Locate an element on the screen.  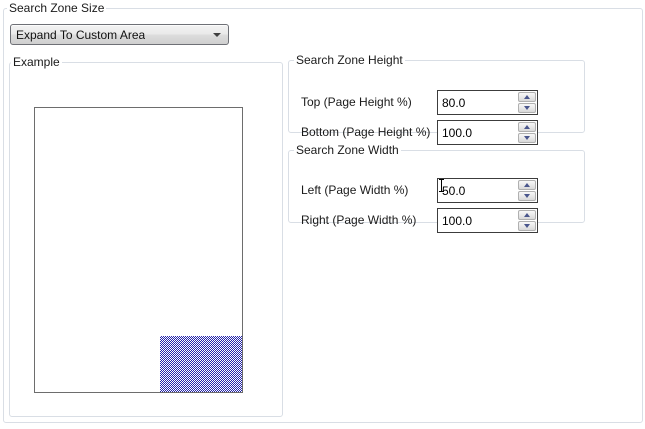
zone-mode-dropdown-value: Expand To Custom Area is located at coordinates (81, 34).